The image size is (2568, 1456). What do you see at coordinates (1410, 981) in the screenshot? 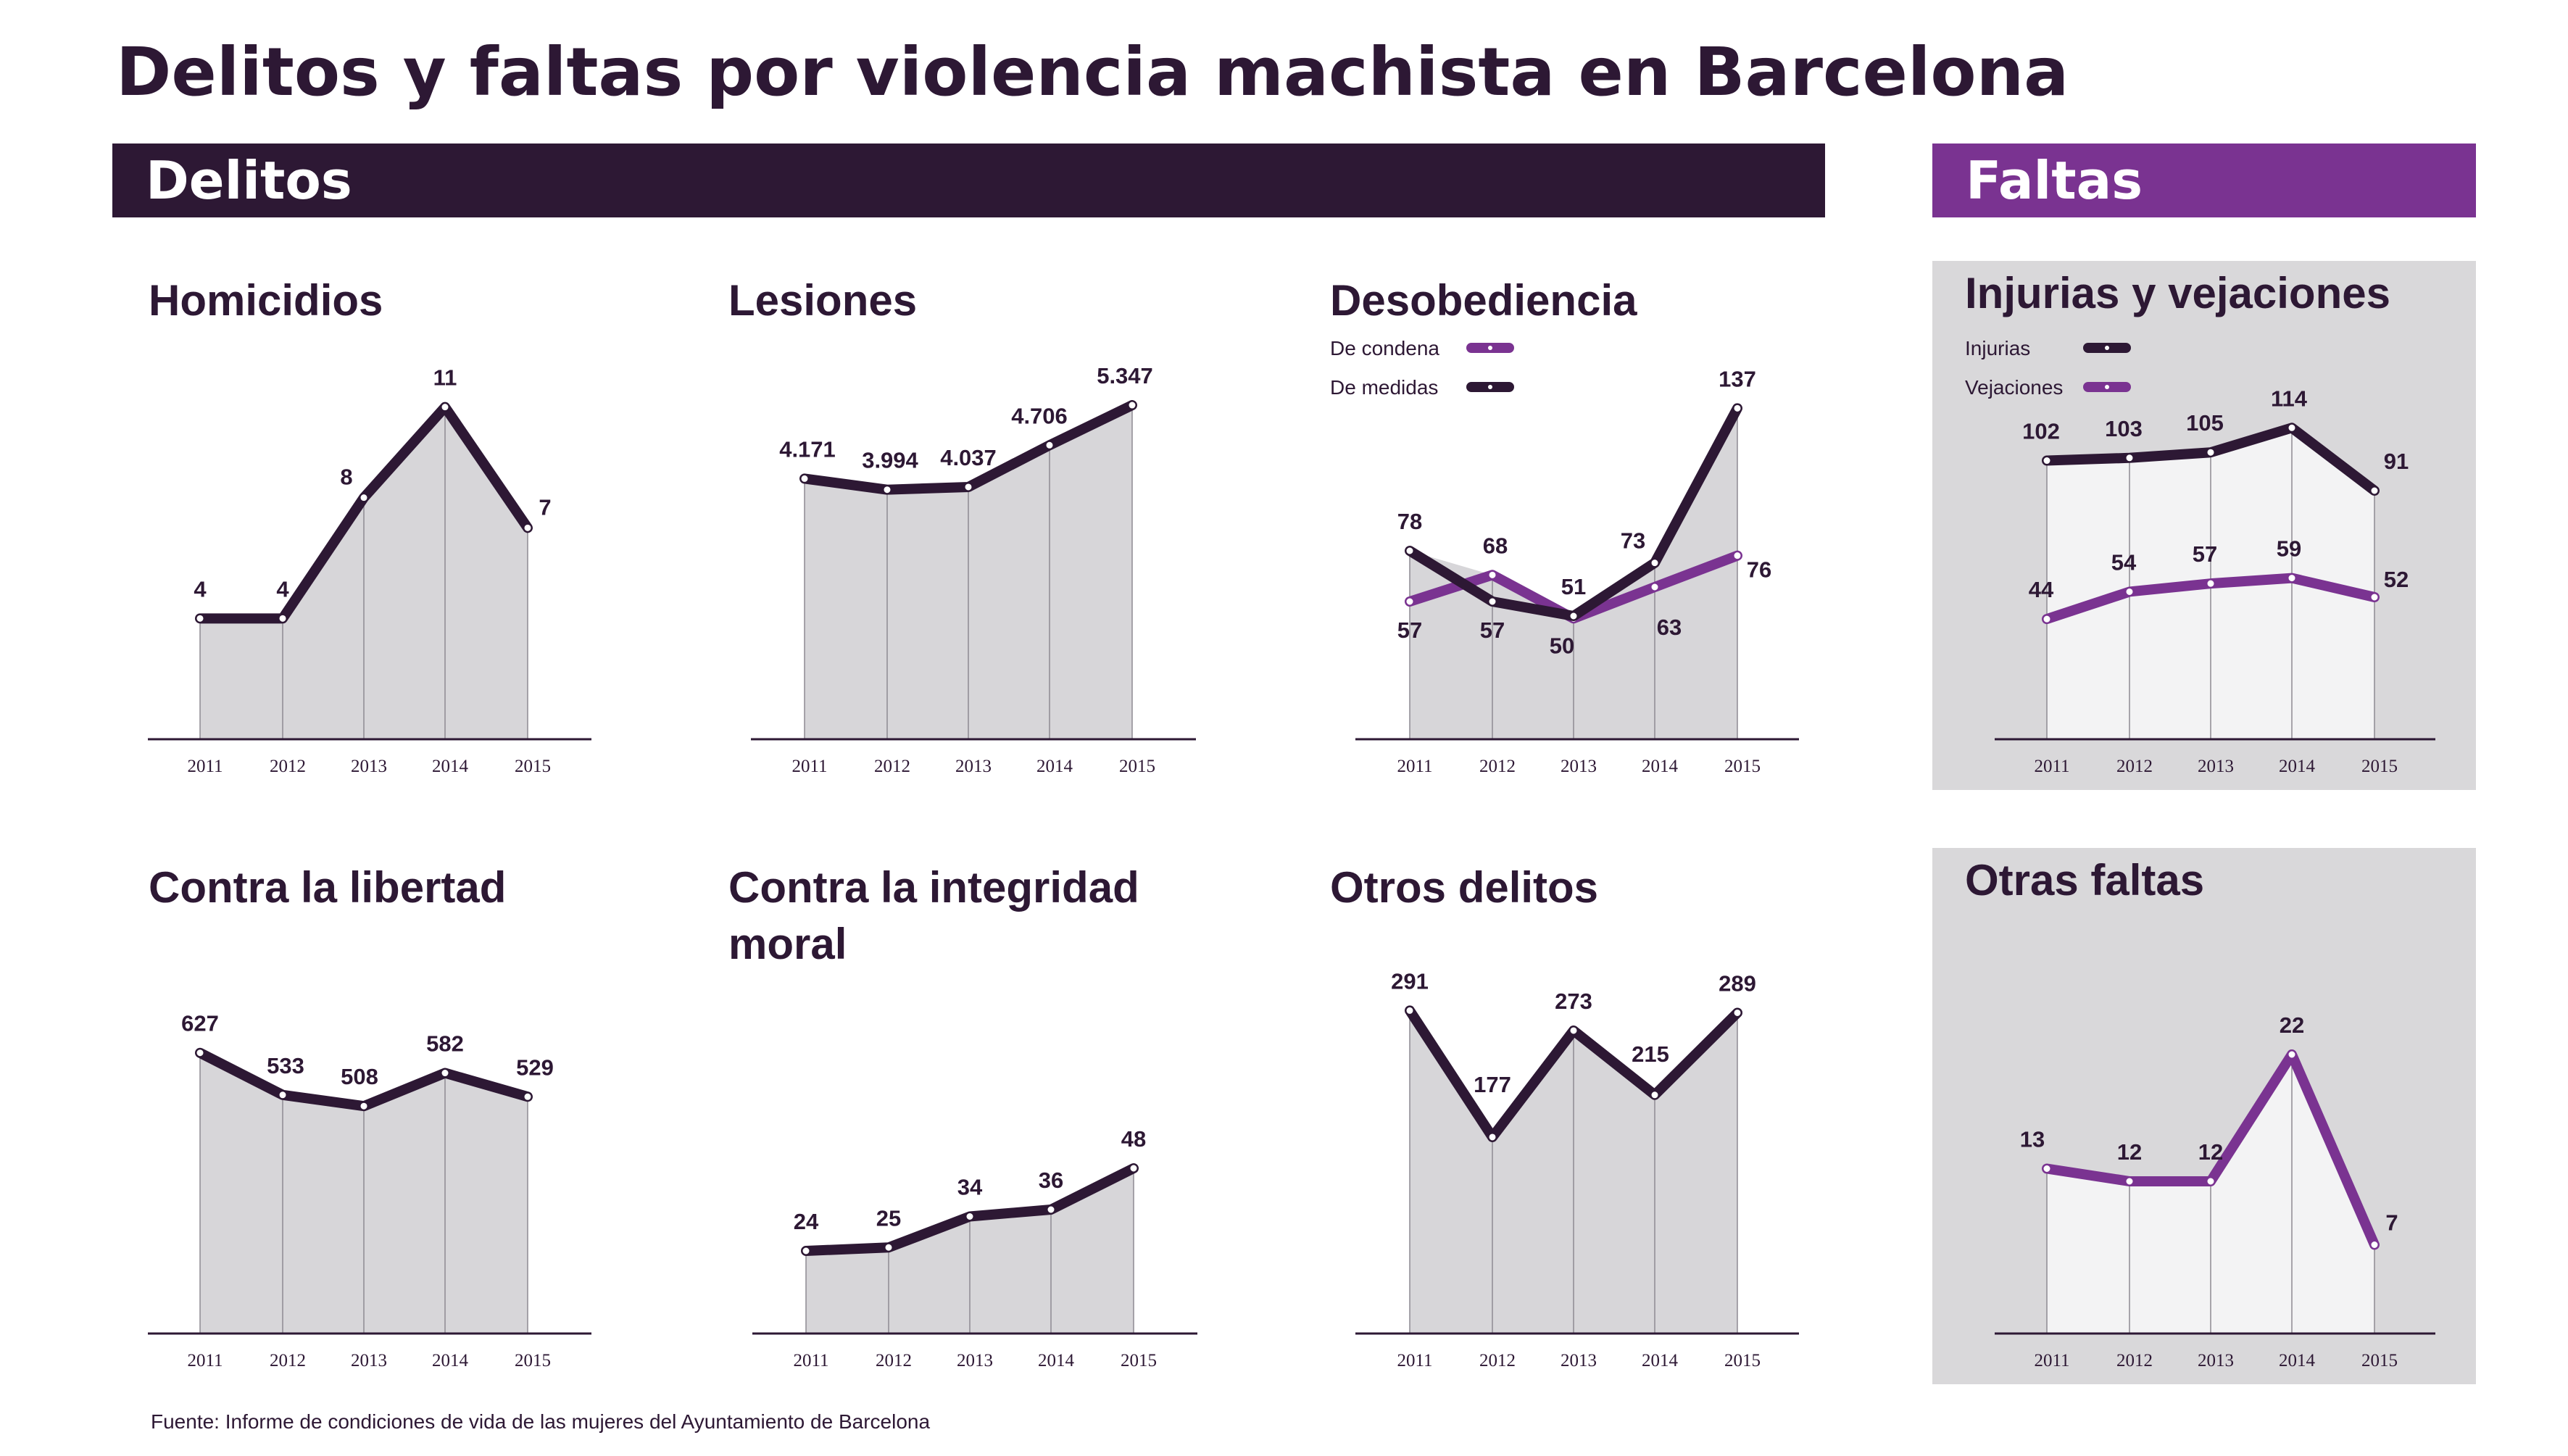
I see `data-label: 291` at bounding box center [1410, 981].